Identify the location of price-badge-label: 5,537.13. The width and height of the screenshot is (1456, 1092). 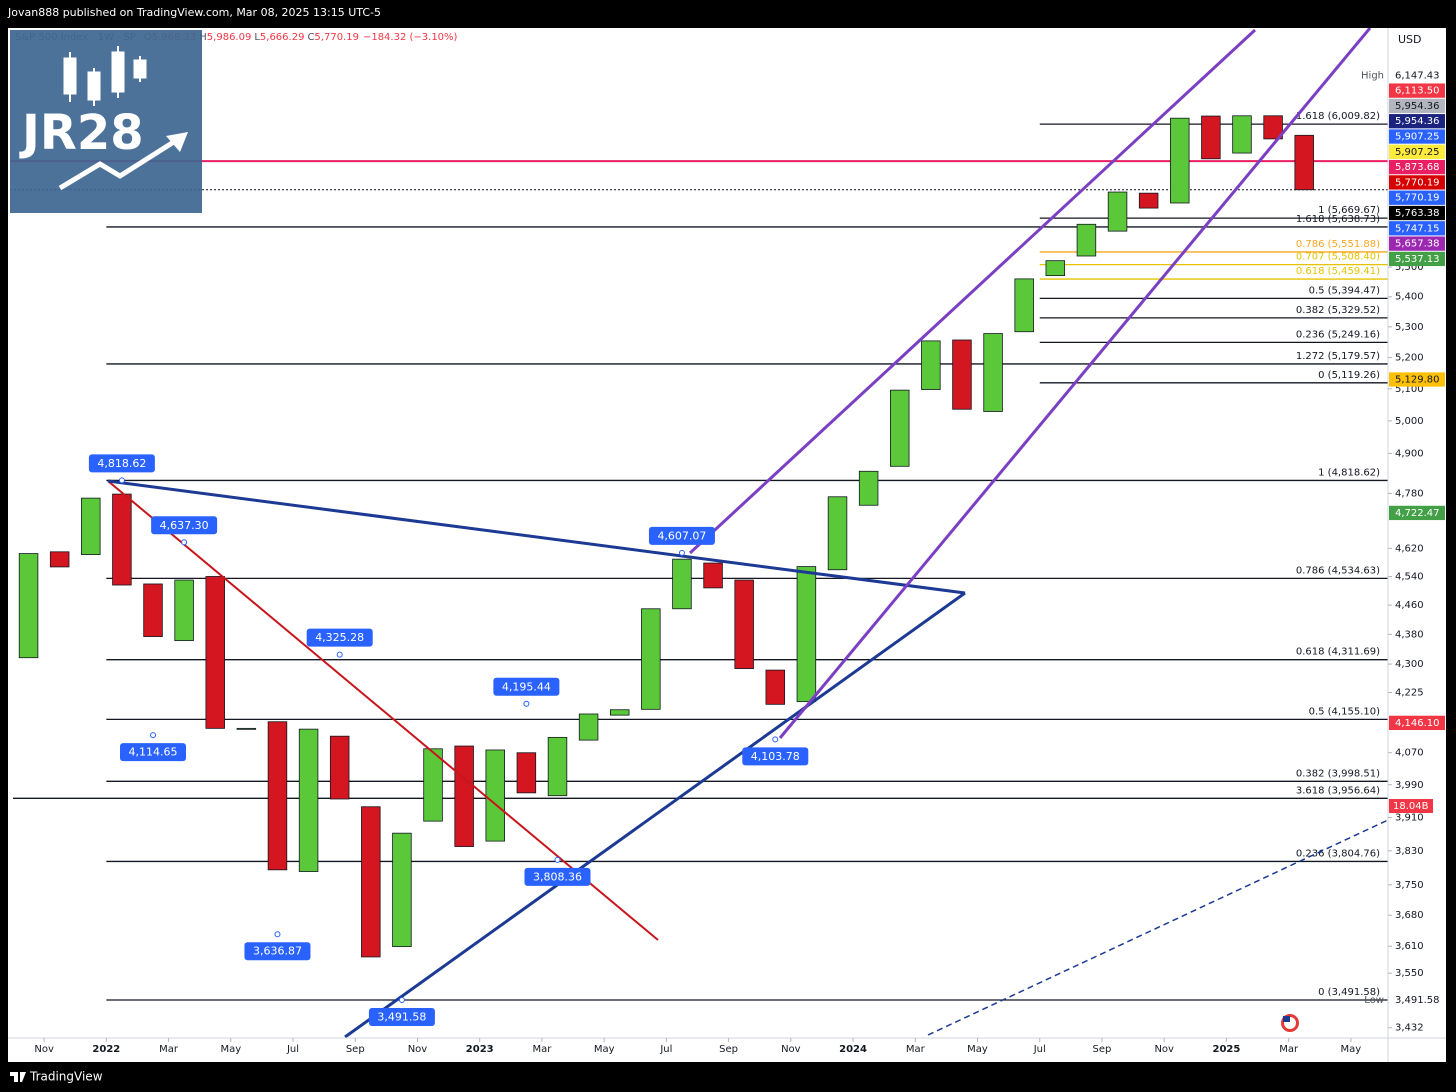
(1417, 259).